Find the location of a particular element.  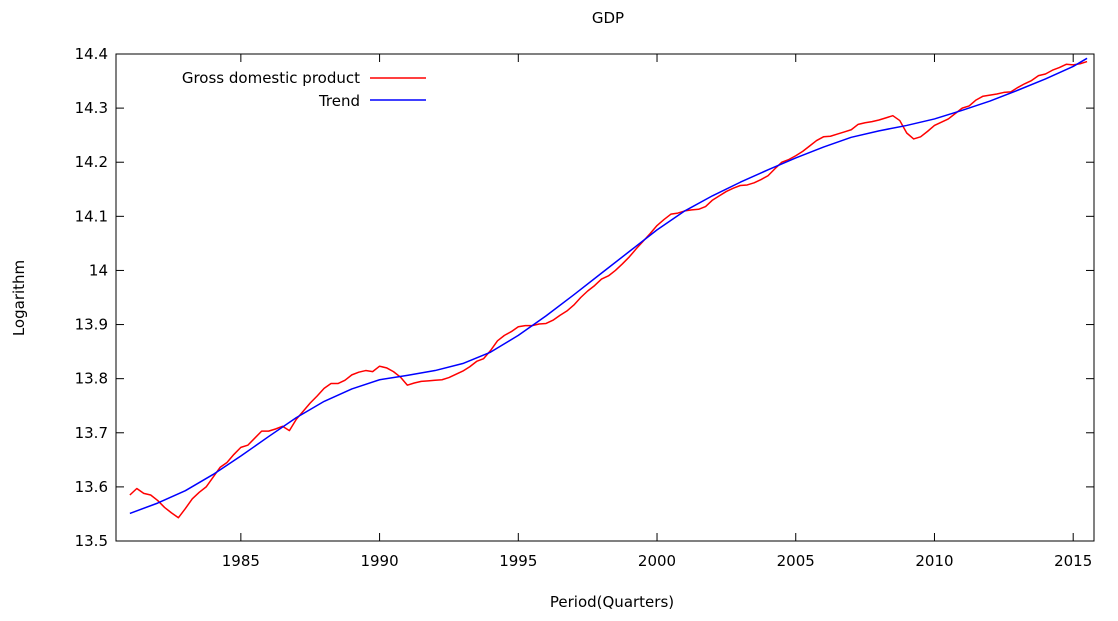

chart-title: GDP is located at coordinates (608, 18).